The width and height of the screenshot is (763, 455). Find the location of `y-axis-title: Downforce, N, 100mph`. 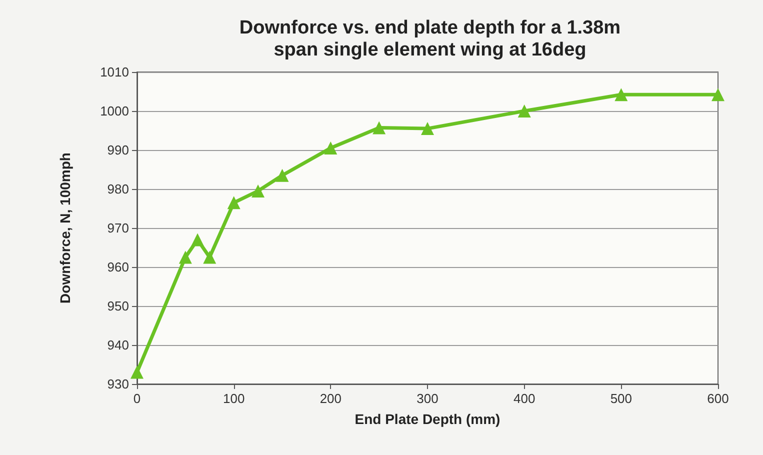

y-axis-title: Downforce, N, 100mph is located at coordinates (65, 228).